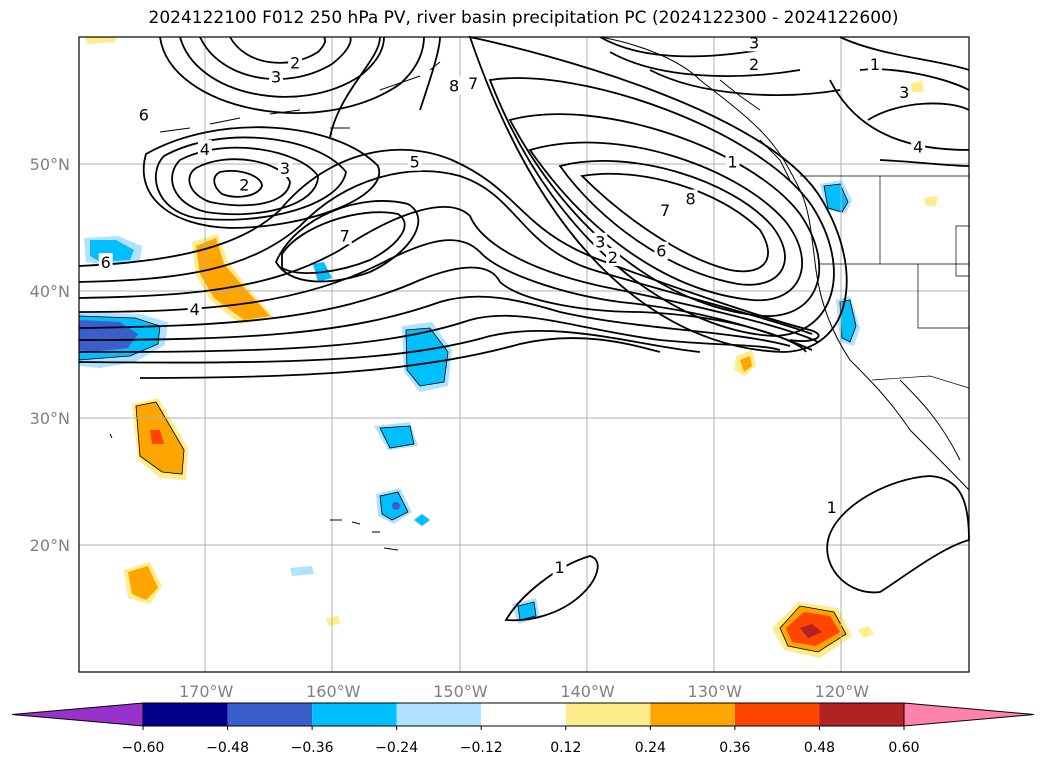 Image resolution: width=1047 pixels, height=765 pixels. What do you see at coordinates (143, 748) in the screenshot?
I see `colorbar-tick-label: −0.60` at bounding box center [143, 748].